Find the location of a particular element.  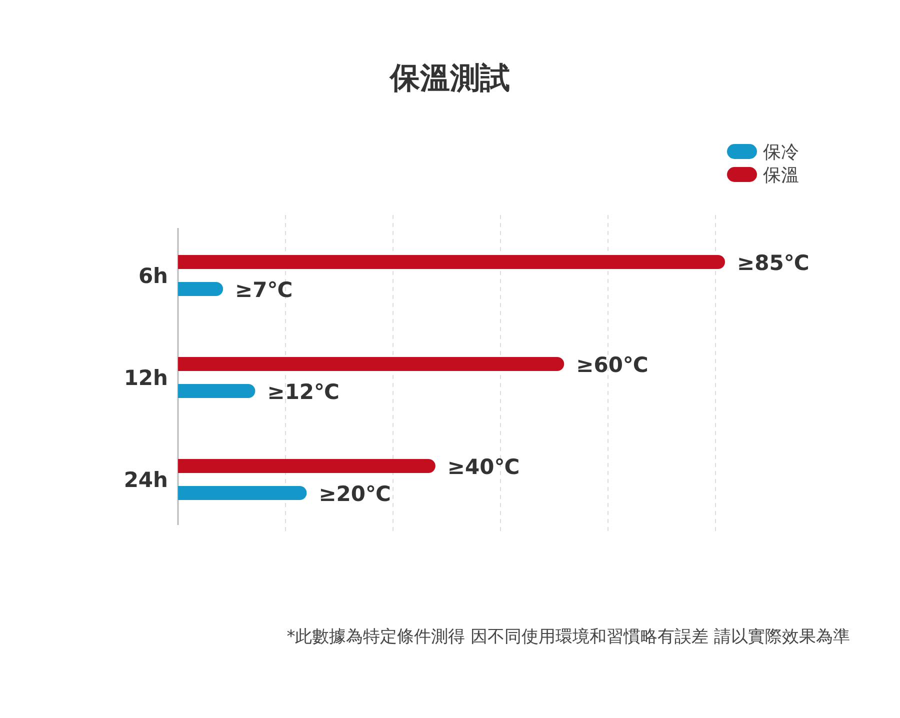

data-label: ≥7℃ is located at coordinates (264, 290).